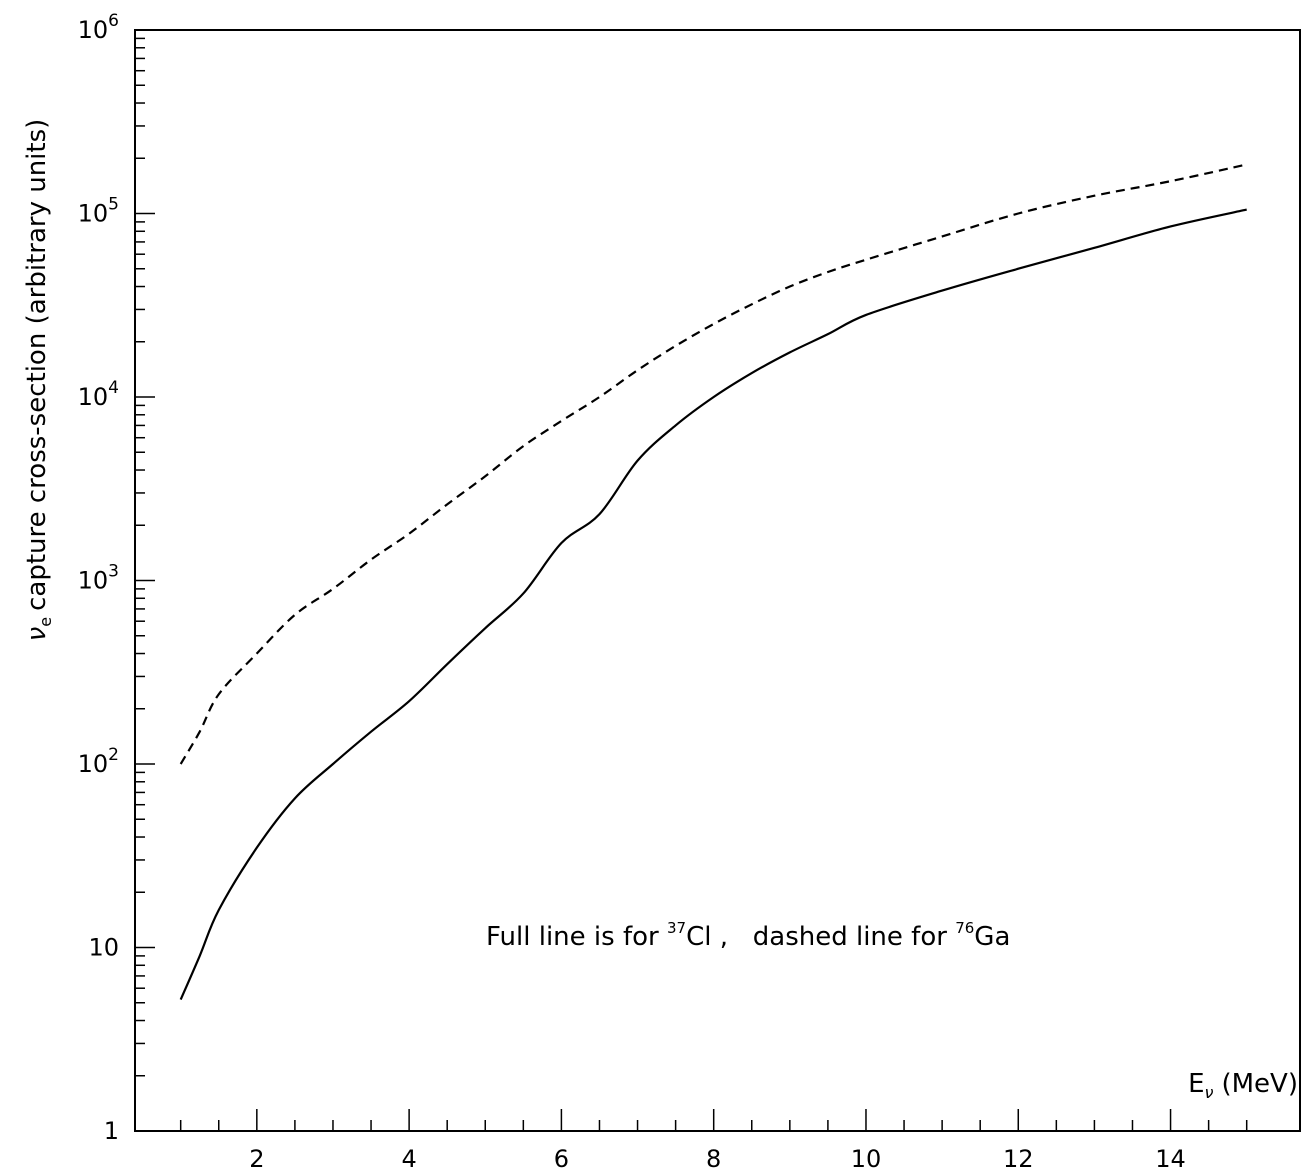 The height and width of the screenshot is (1173, 1312). What do you see at coordinates (1196, 1084) in the screenshot?
I see `x-axis-symbol: E` at bounding box center [1196, 1084].